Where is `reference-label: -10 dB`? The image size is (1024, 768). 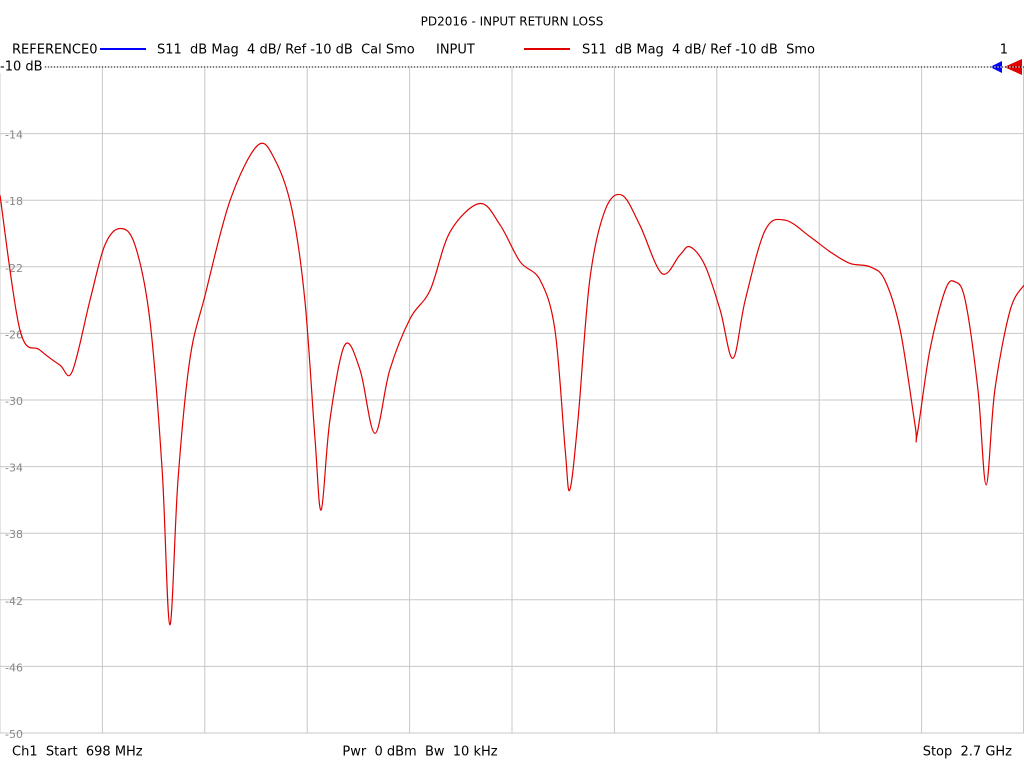
reference-label: -10 dB is located at coordinates (21, 67).